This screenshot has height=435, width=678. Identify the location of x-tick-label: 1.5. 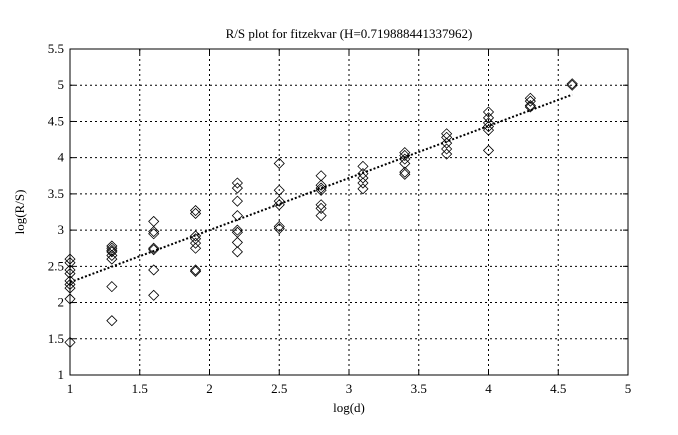
(140, 388).